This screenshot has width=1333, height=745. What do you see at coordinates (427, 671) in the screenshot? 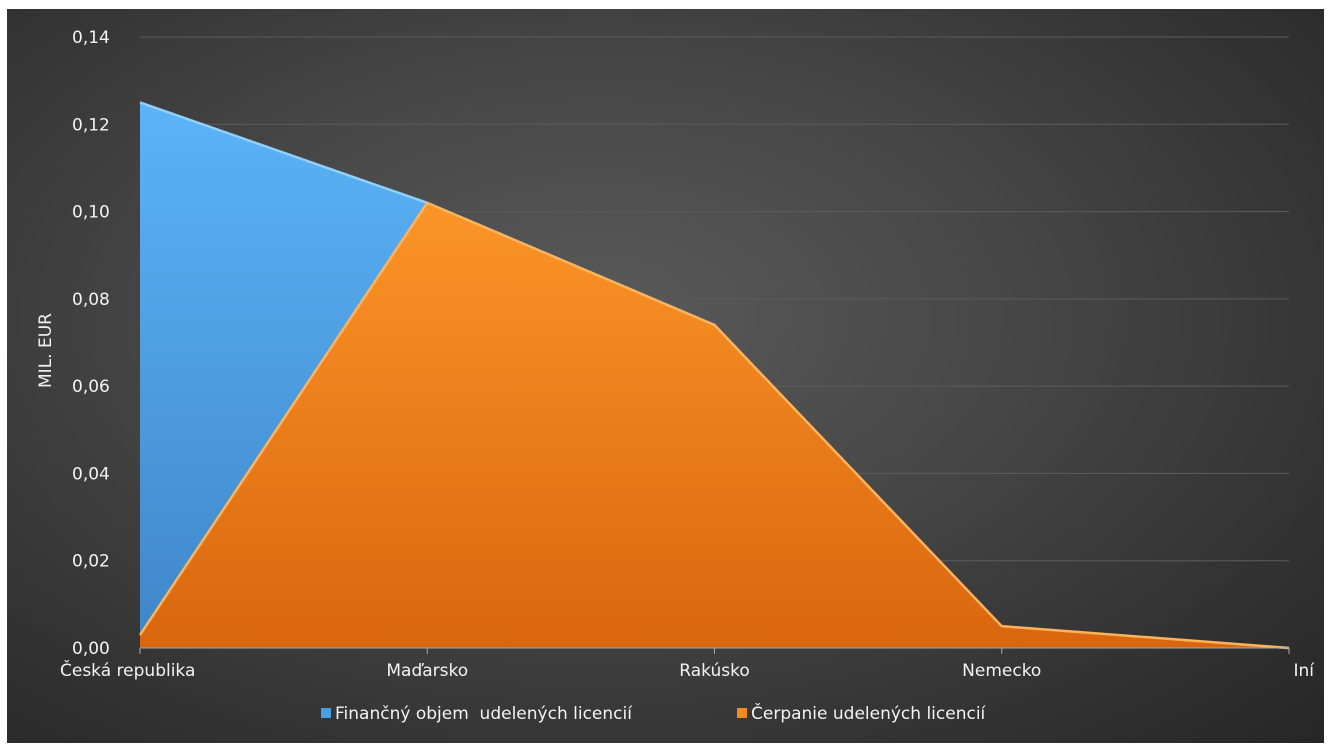
I see `x-tick-label: Maďarsko` at bounding box center [427, 671].